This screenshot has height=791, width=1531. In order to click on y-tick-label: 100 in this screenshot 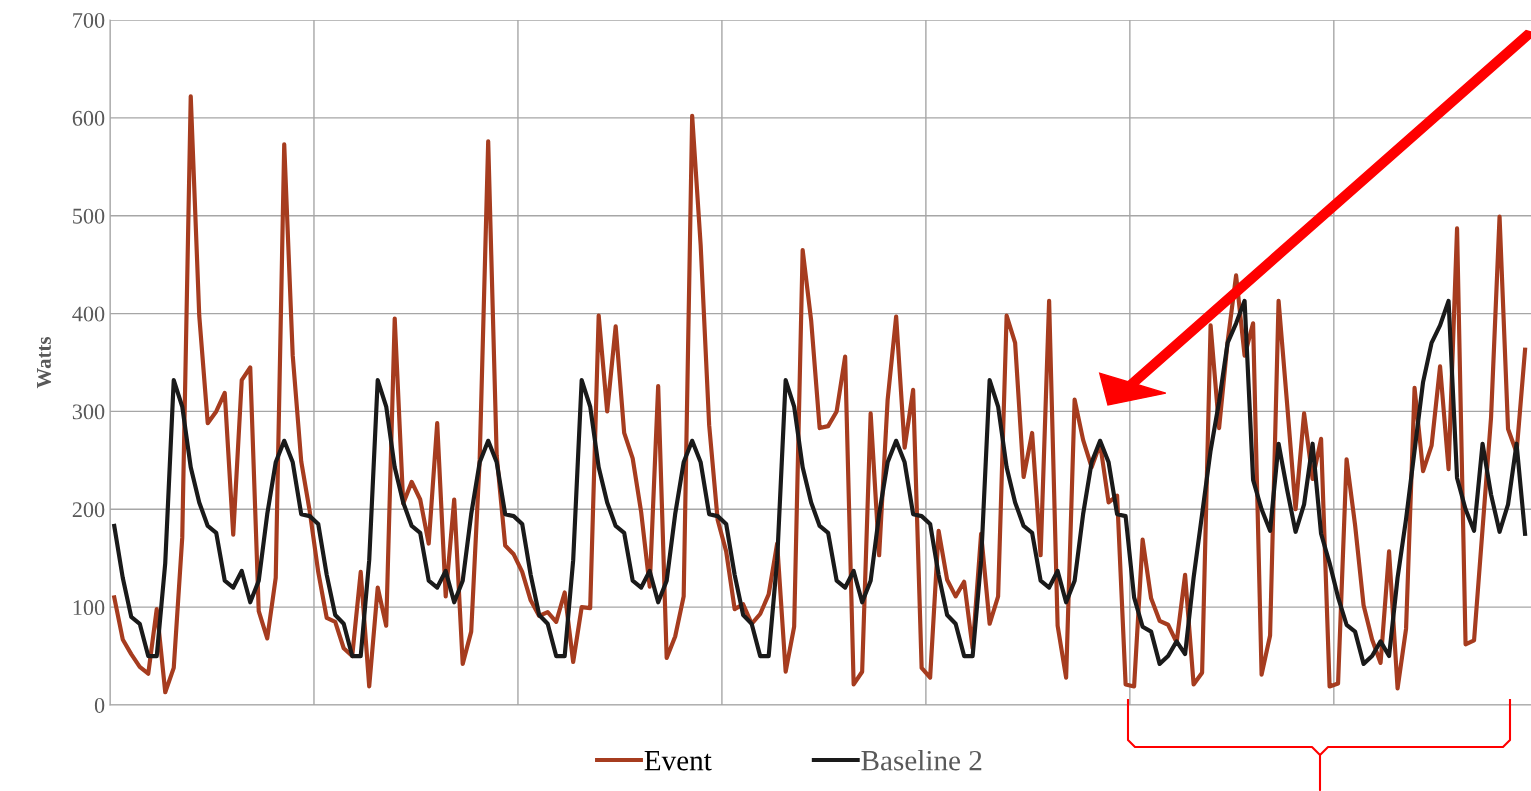, I will do `click(89, 608)`.